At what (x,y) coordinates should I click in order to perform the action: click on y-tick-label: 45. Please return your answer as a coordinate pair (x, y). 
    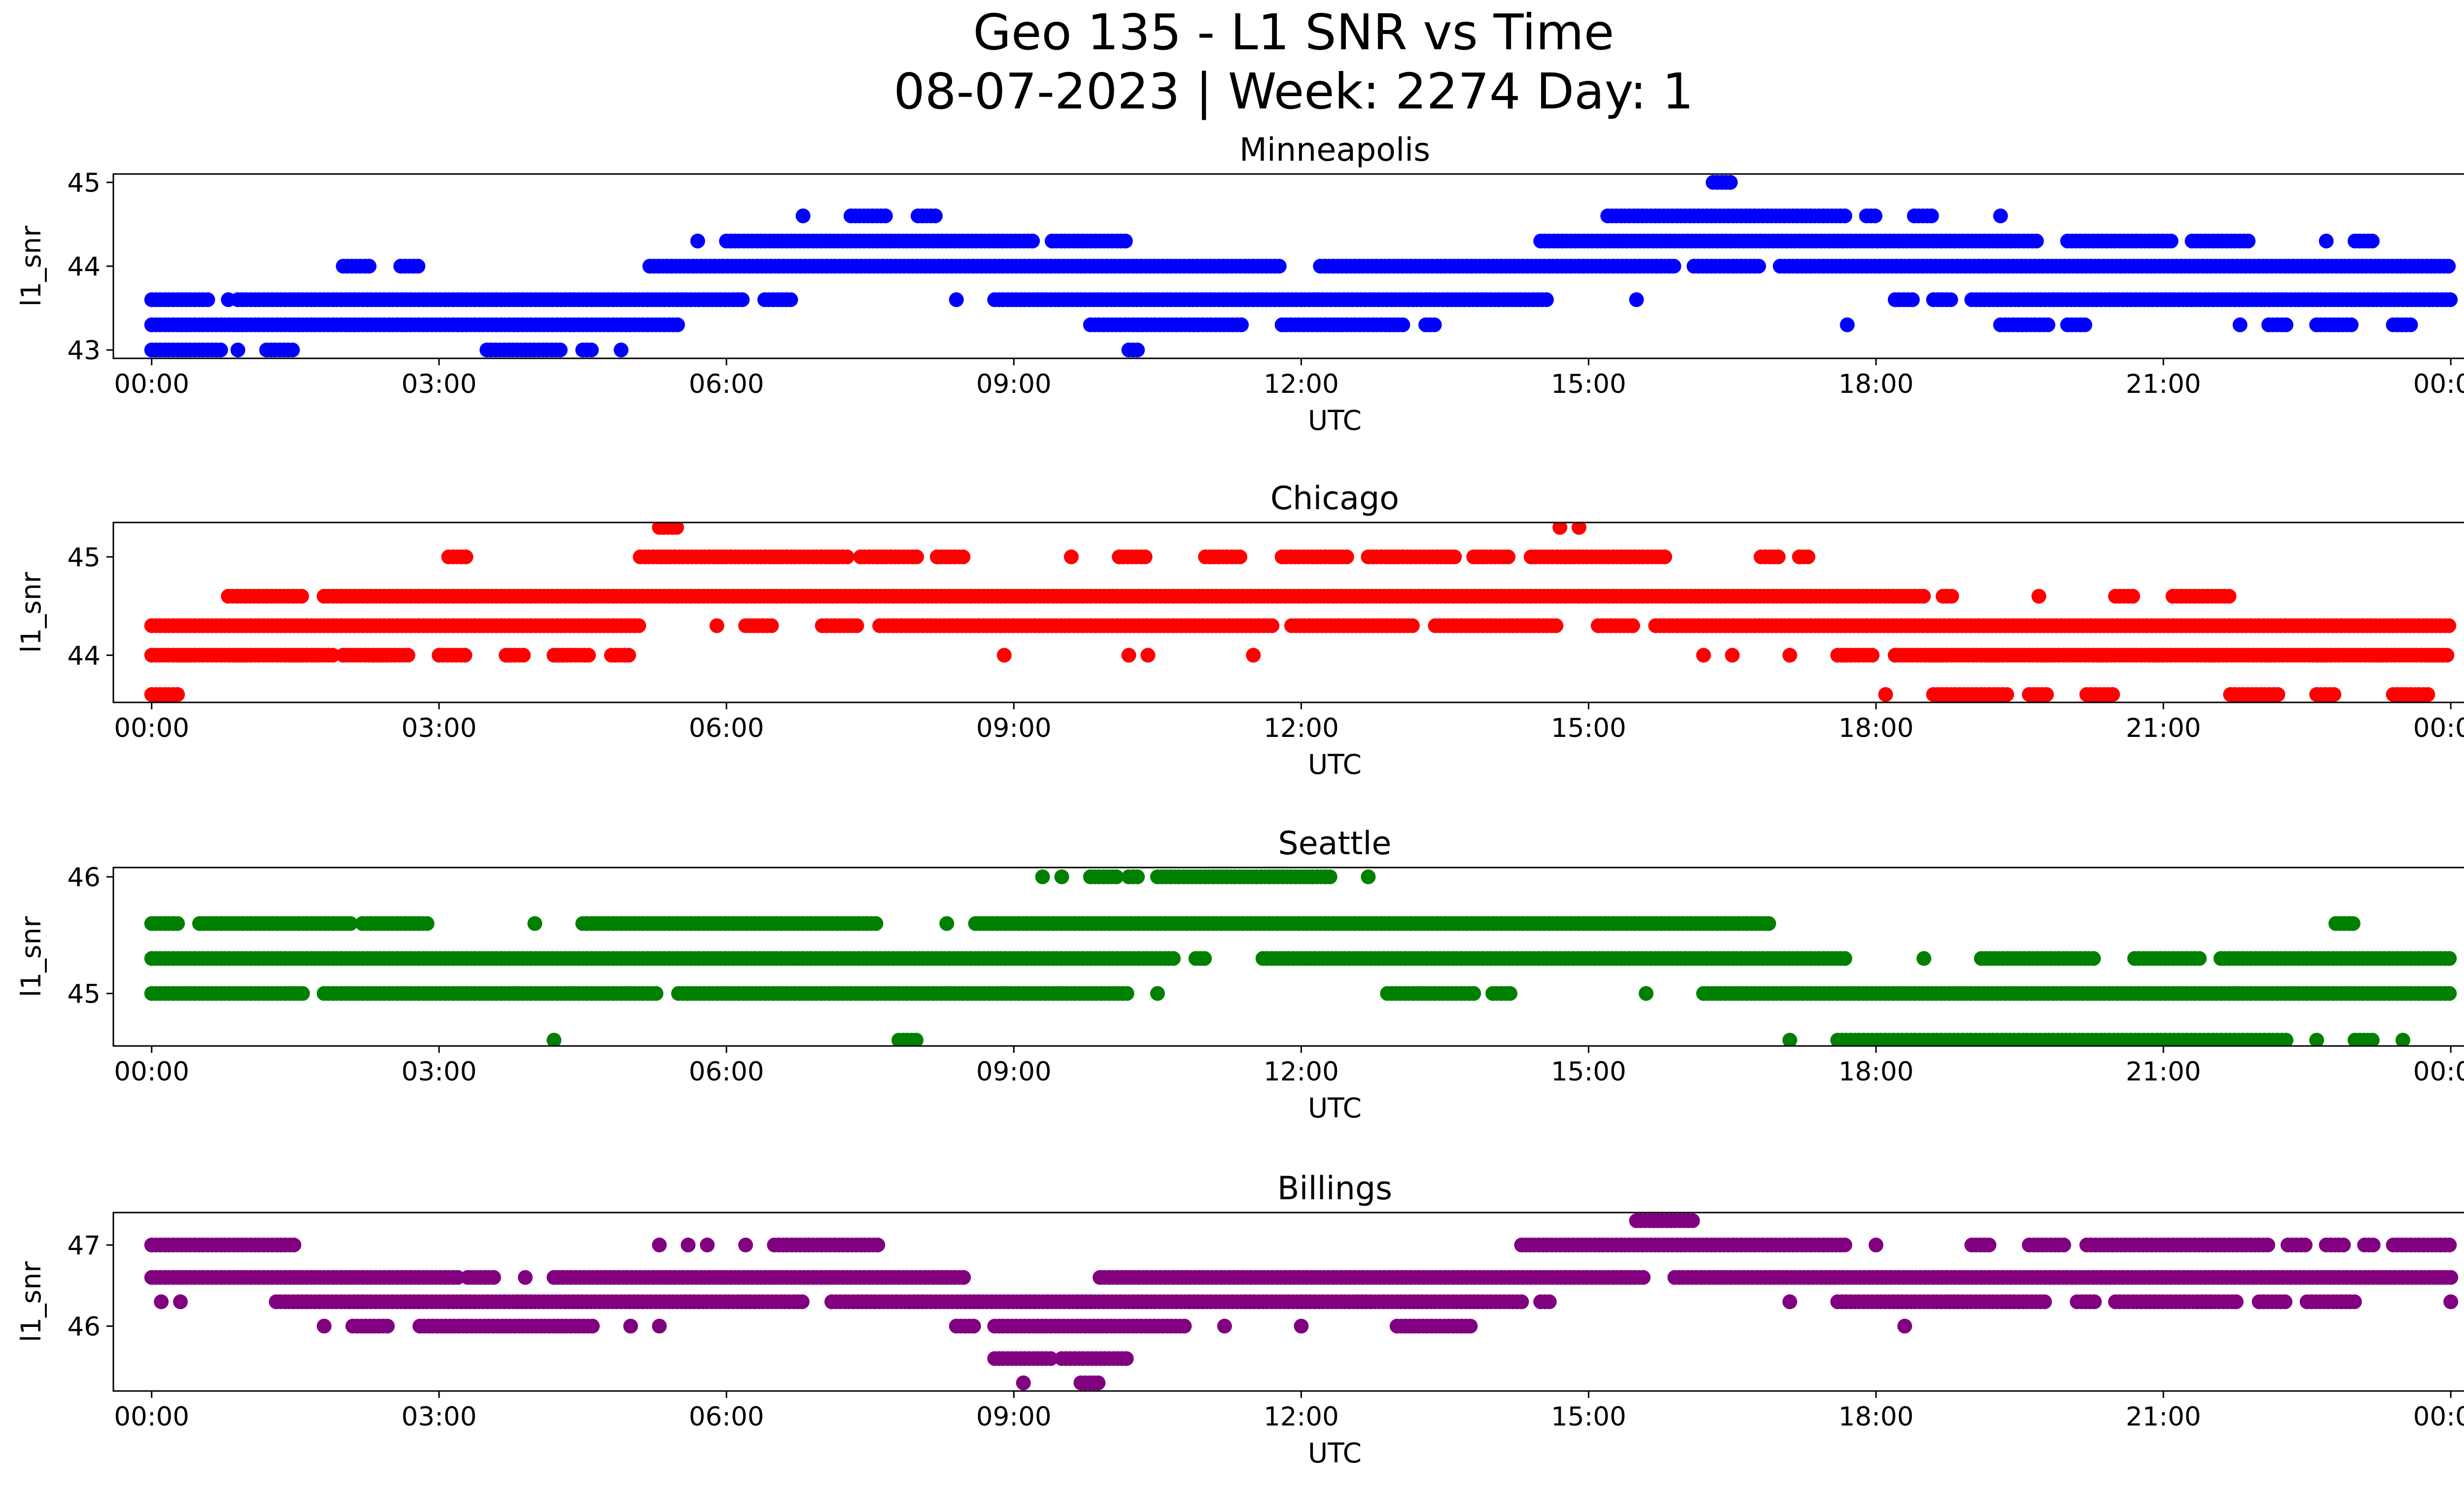
    Looking at the image, I should click on (84, 183).